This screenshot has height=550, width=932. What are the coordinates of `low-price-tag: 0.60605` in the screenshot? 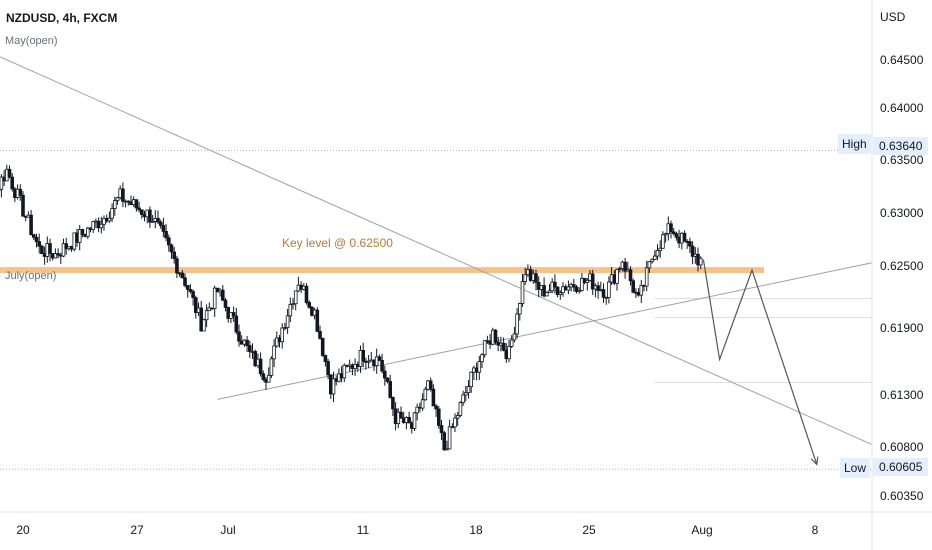 It's located at (900, 467).